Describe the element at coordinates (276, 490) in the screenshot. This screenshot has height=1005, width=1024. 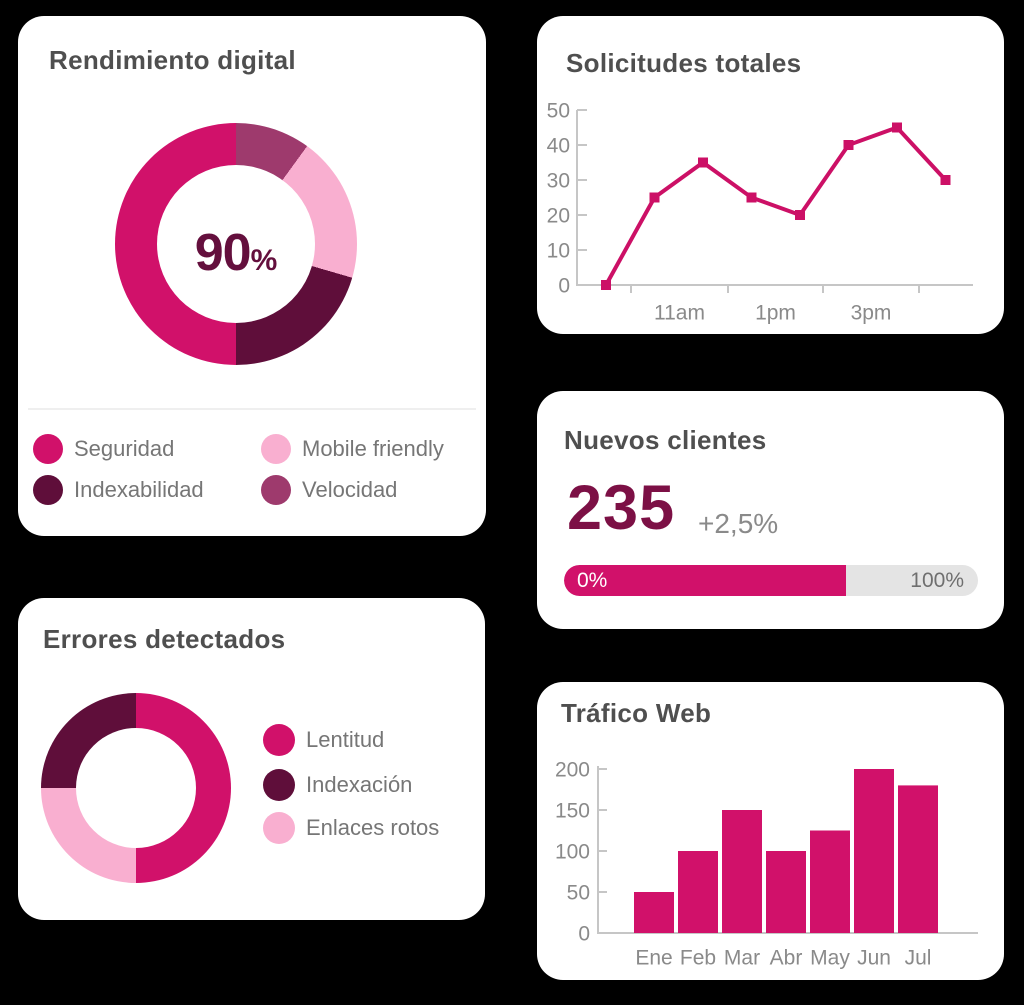
I see `velocidad-dot-icon` at that location.